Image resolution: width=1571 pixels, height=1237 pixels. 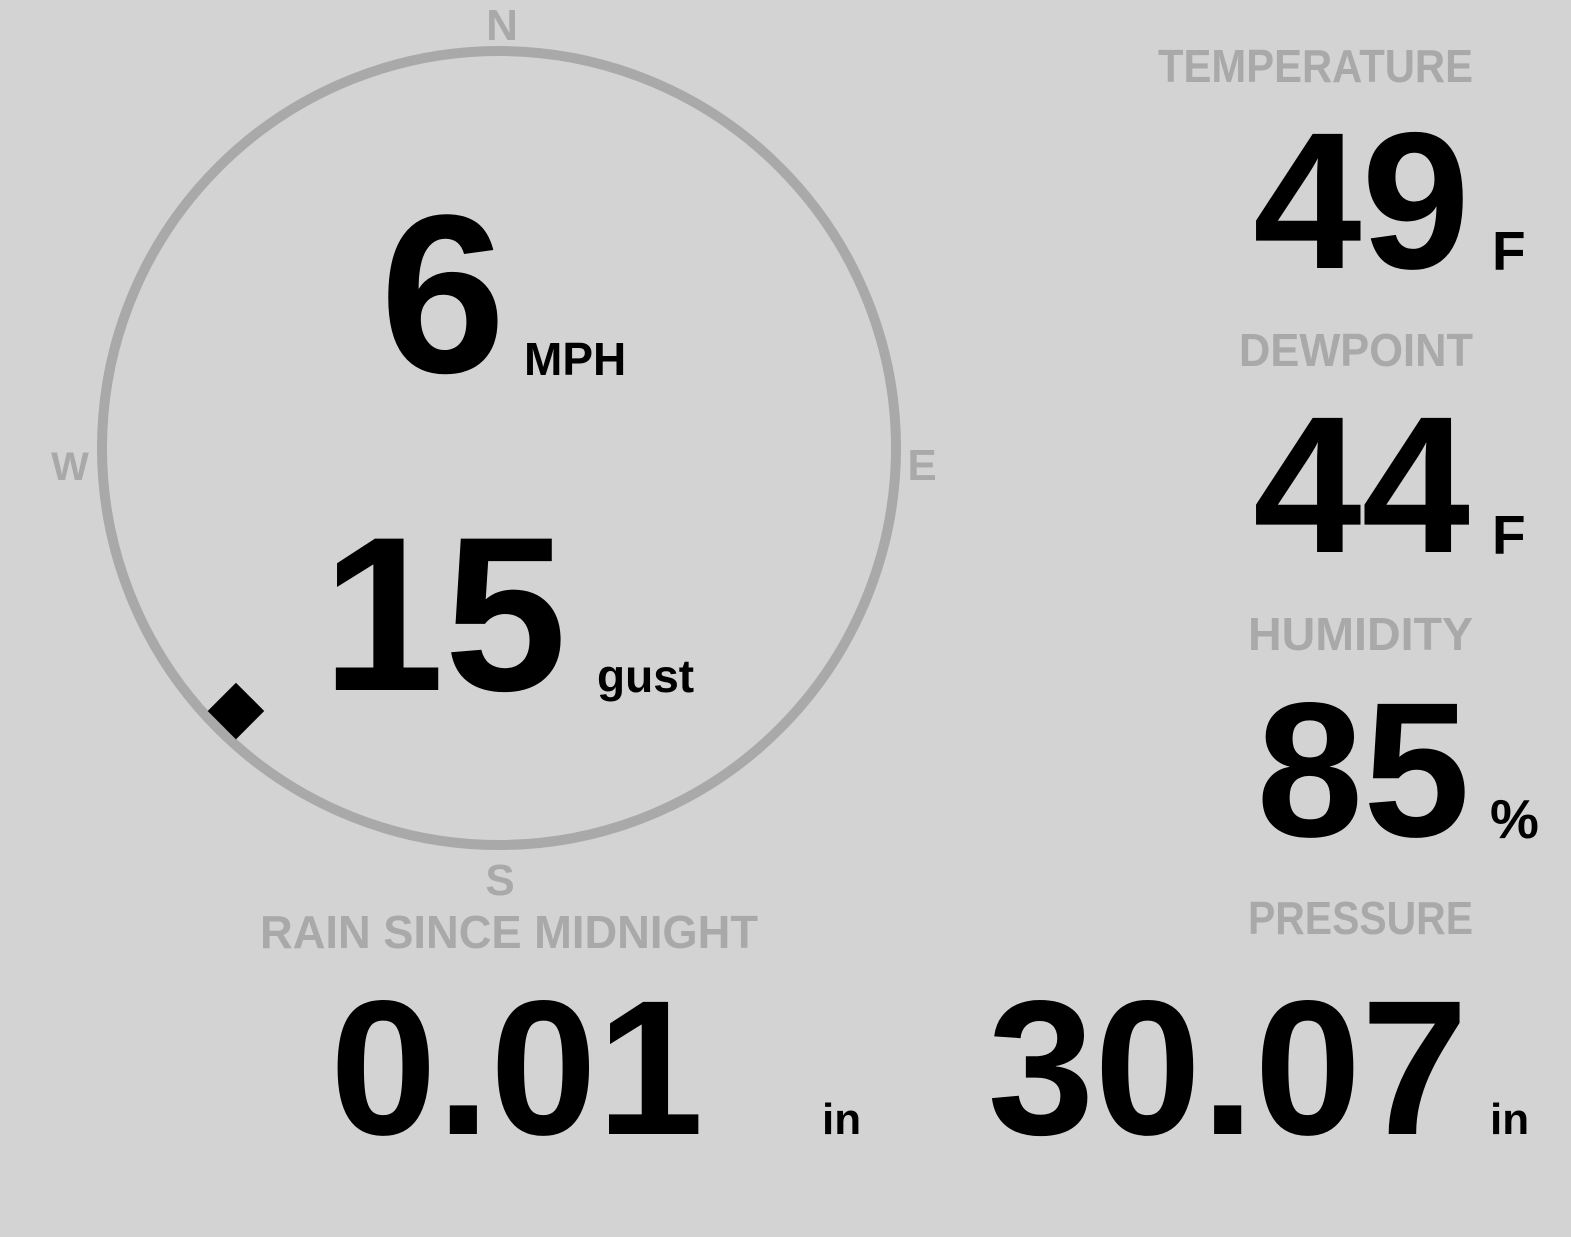 I want to click on pressure-label: PRESSURE, so click(x=1360, y=918).